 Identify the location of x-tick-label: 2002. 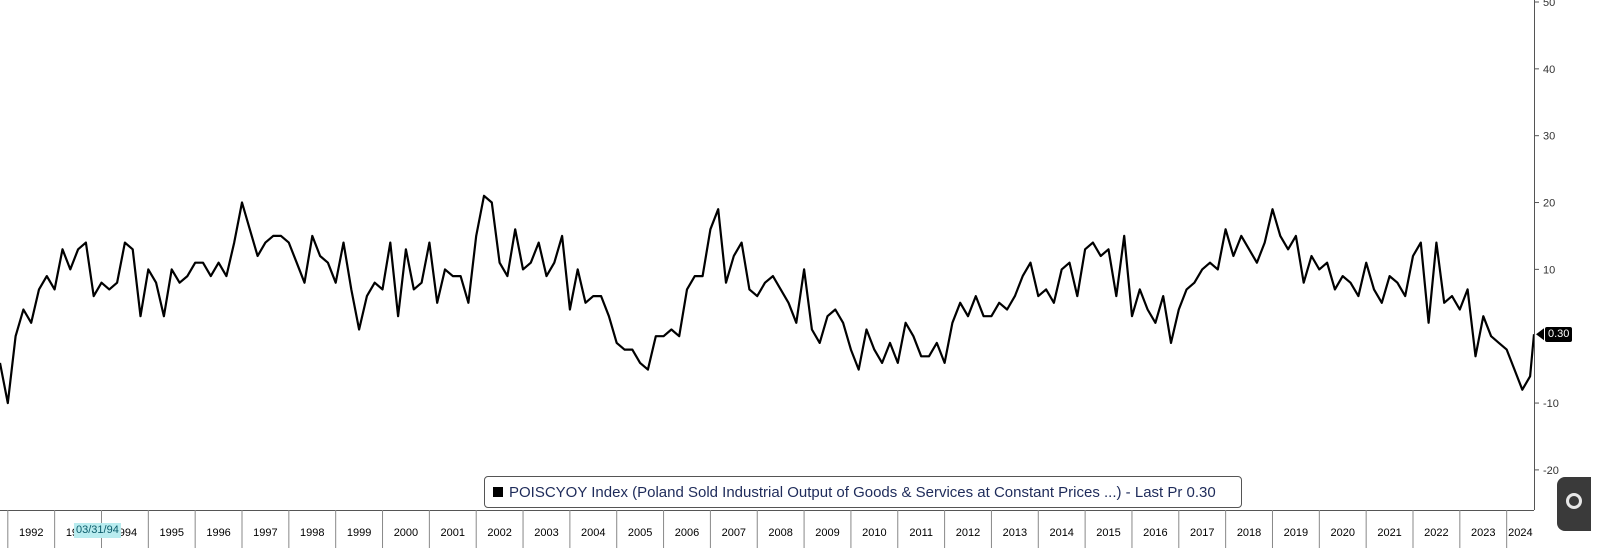
(499, 533).